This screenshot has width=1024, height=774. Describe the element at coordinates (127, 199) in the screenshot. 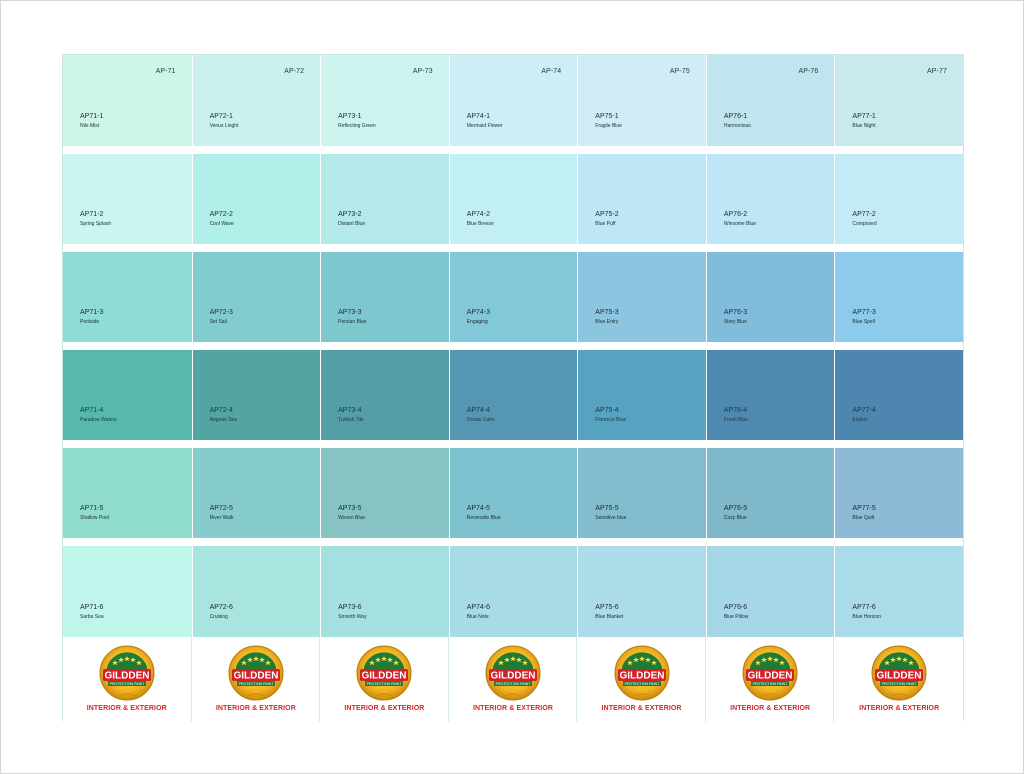

I see `color-swatch: AP71-2 Spring Splash` at that location.